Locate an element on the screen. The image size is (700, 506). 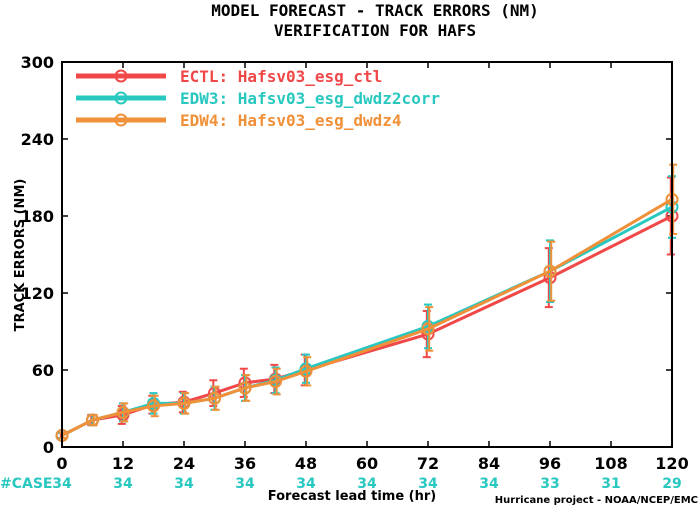
x-tick-labels: 0 12 24 36 48 60 72 84 96 108 120 is located at coordinates (372, 463).